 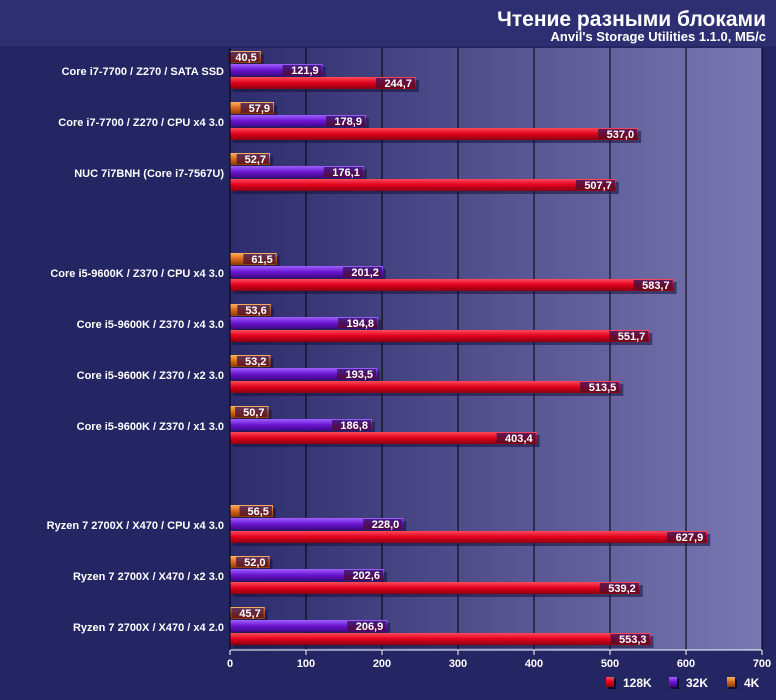 What do you see at coordinates (632, 337) in the screenshot?
I see `value-label-128K: 551,7` at bounding box center [632, 337].